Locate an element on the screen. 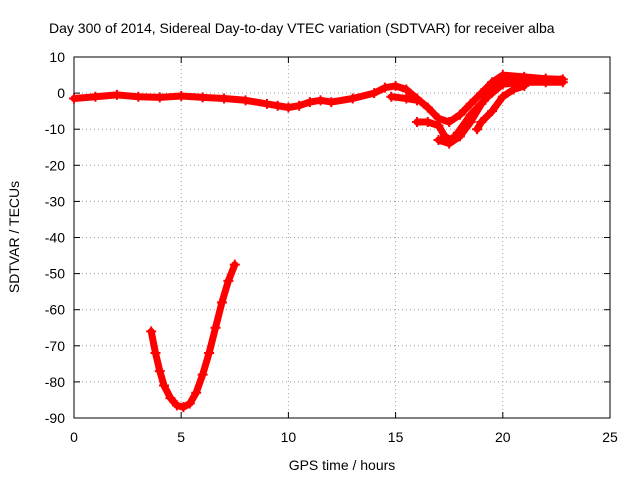 The image size is (640, 480). y-tick-label: 10 is located at coordinates (57, 57).